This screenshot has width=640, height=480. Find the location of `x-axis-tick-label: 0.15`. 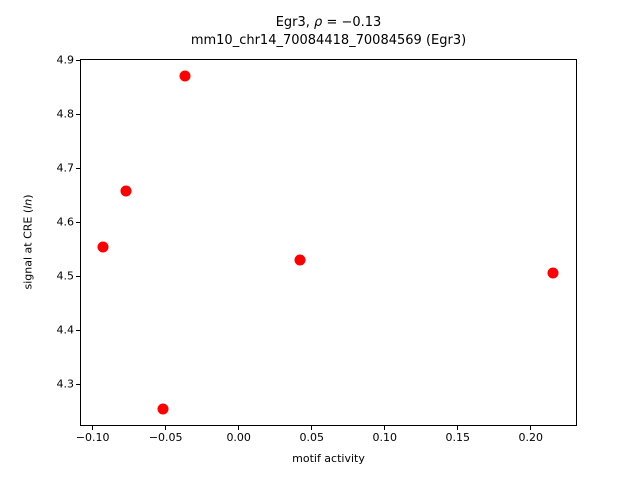

x-axis-tick-label: 0.15 is located at coordinates (457, 437).